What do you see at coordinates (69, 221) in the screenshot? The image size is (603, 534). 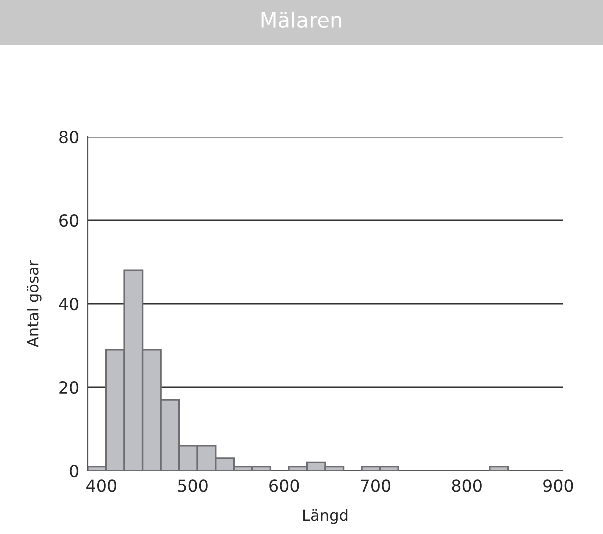 I see `y-tick-label: 60` at bounding box center [69, 221].